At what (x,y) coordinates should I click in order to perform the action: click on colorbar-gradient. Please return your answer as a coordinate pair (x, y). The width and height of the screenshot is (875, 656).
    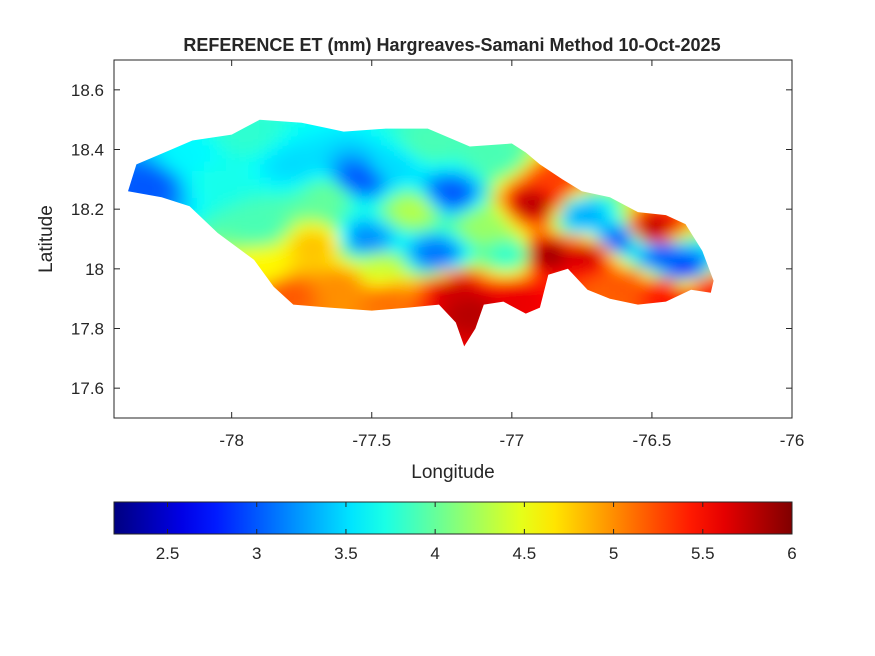
    Looking at the image, I should click on (453, 518).